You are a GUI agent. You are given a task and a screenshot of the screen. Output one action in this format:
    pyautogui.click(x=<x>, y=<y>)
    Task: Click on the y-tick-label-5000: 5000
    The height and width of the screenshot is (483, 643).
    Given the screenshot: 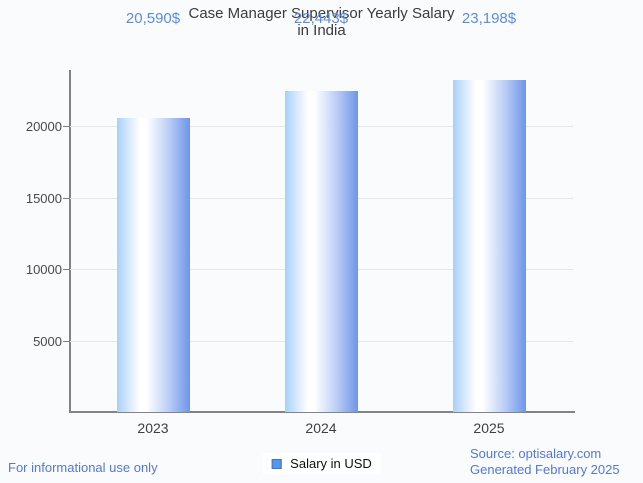 What is the action you would take?
    pyautogui.click(x=47, y=341)
    